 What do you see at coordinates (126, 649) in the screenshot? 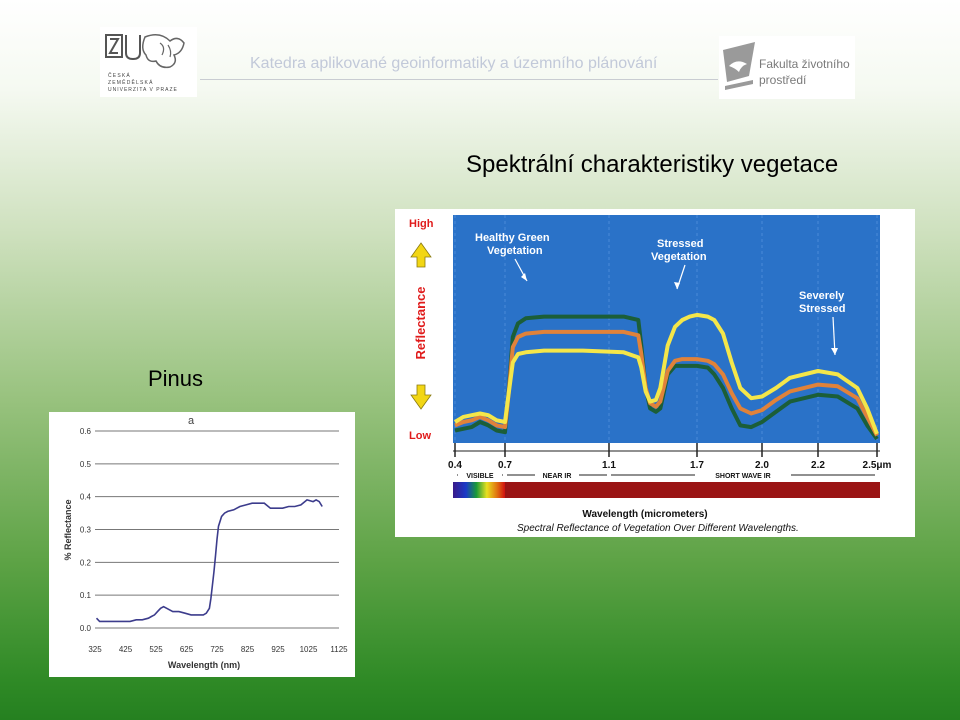
I see `x-tick-label: 425` at bounding box center [126, 649].